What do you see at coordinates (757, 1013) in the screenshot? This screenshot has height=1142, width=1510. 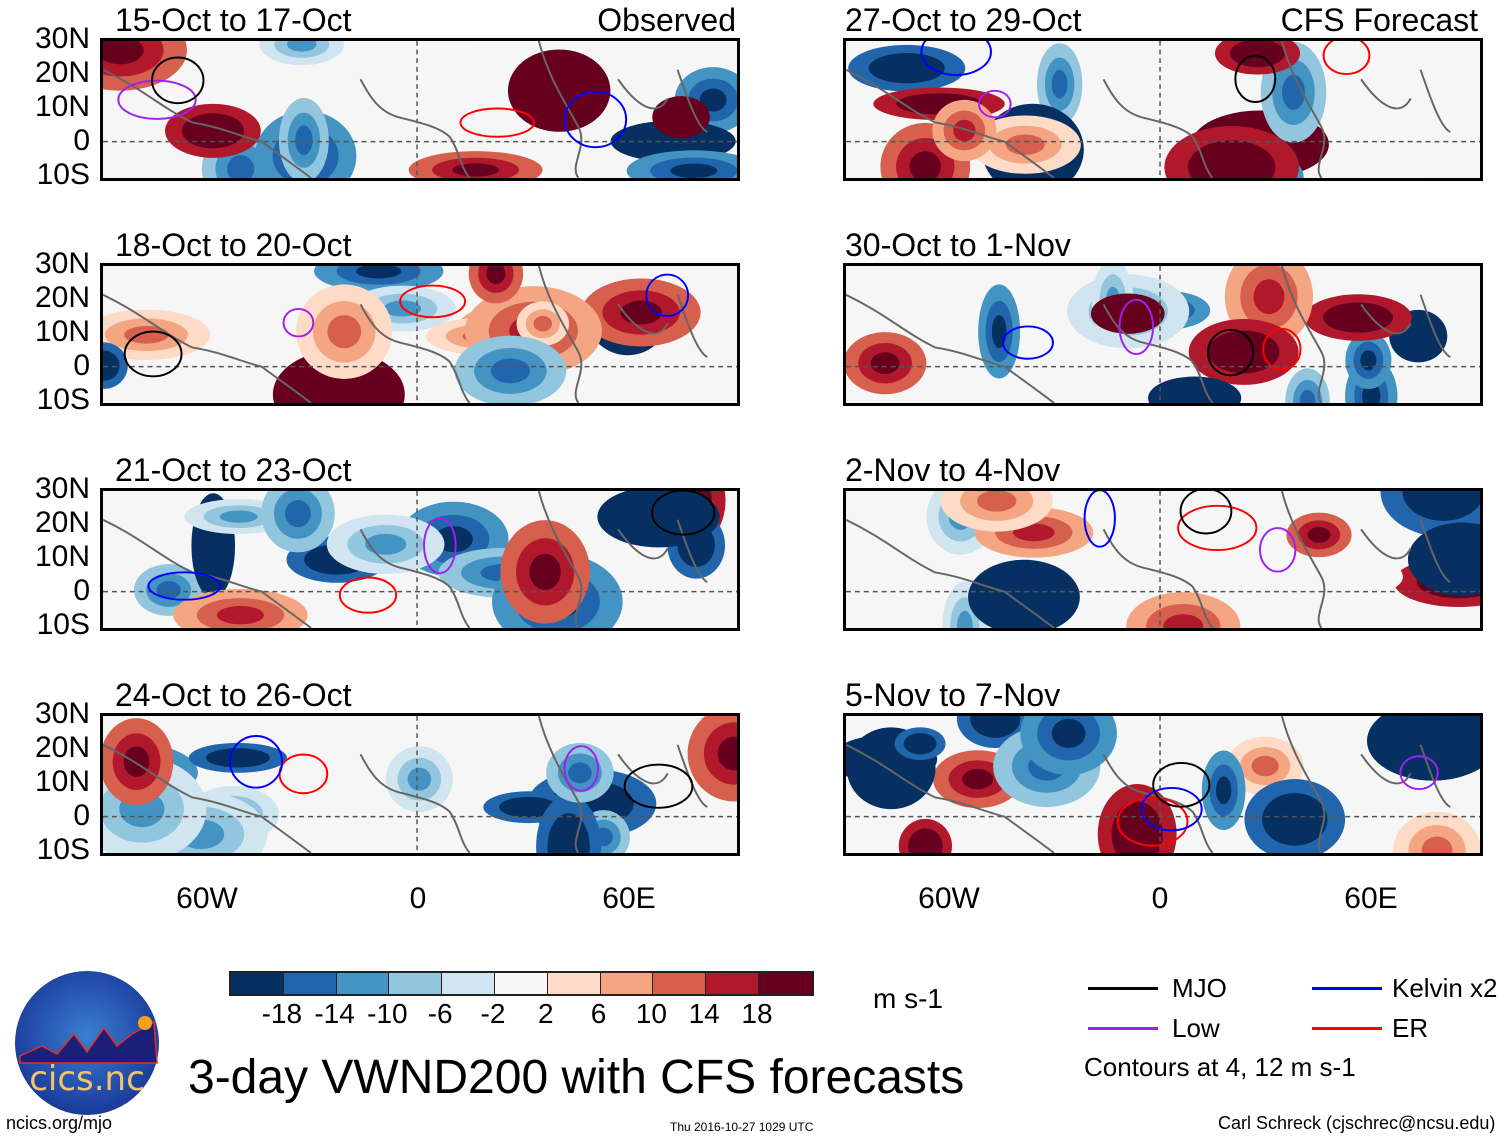 I see `colorbar-tick-label: 18` at bounding box center [757, 1013].